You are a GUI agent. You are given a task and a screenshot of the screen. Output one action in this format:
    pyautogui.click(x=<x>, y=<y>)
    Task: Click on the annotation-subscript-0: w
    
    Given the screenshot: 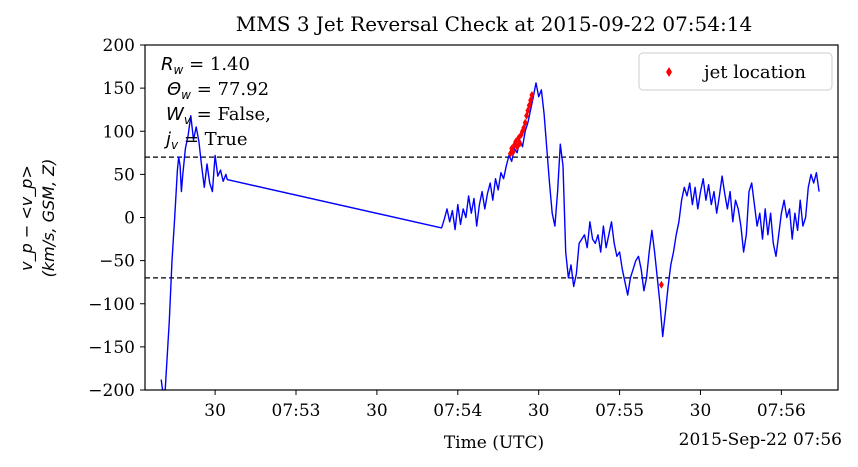 What is the action you would take?
    pyautogui.click(x=179, y=70)
    